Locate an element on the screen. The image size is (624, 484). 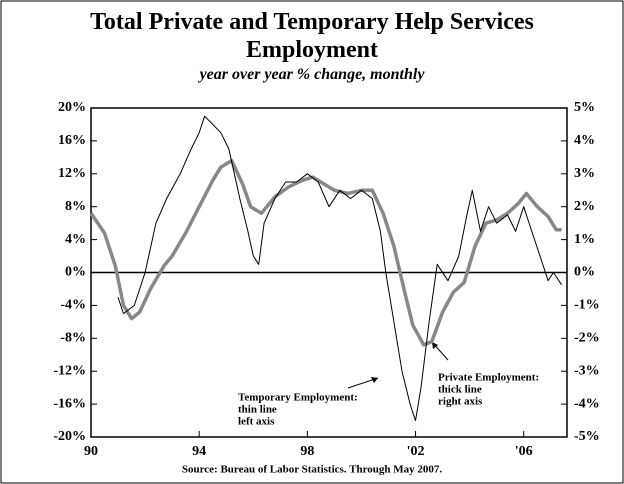
y2-tick-label: 5% is located at coordinates (584, 107).